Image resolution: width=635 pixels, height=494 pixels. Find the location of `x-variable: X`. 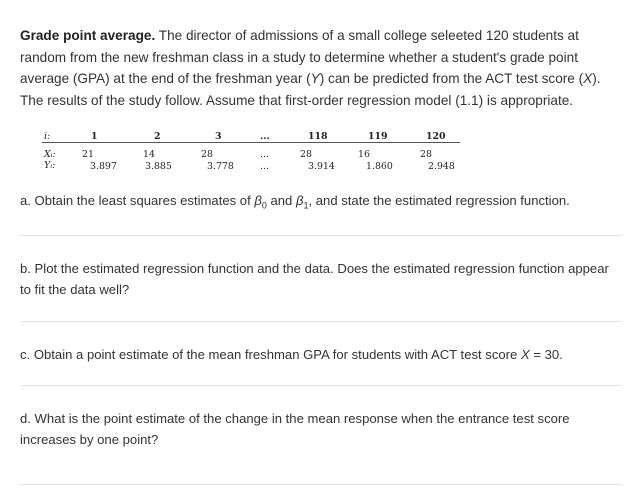

x-variable: X is located at coordinates (588, 78).